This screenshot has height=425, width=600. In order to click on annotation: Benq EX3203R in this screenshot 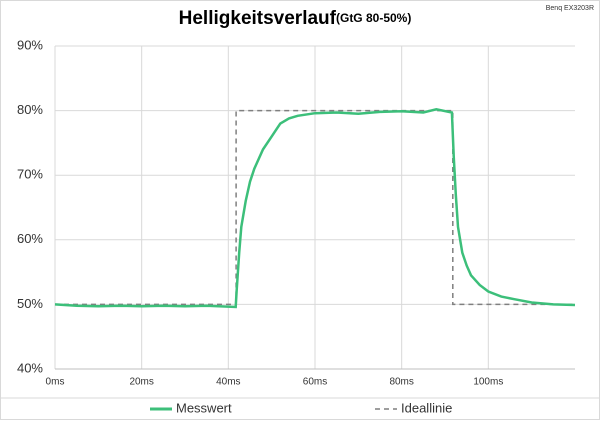, I will do `click(570, 8)`.